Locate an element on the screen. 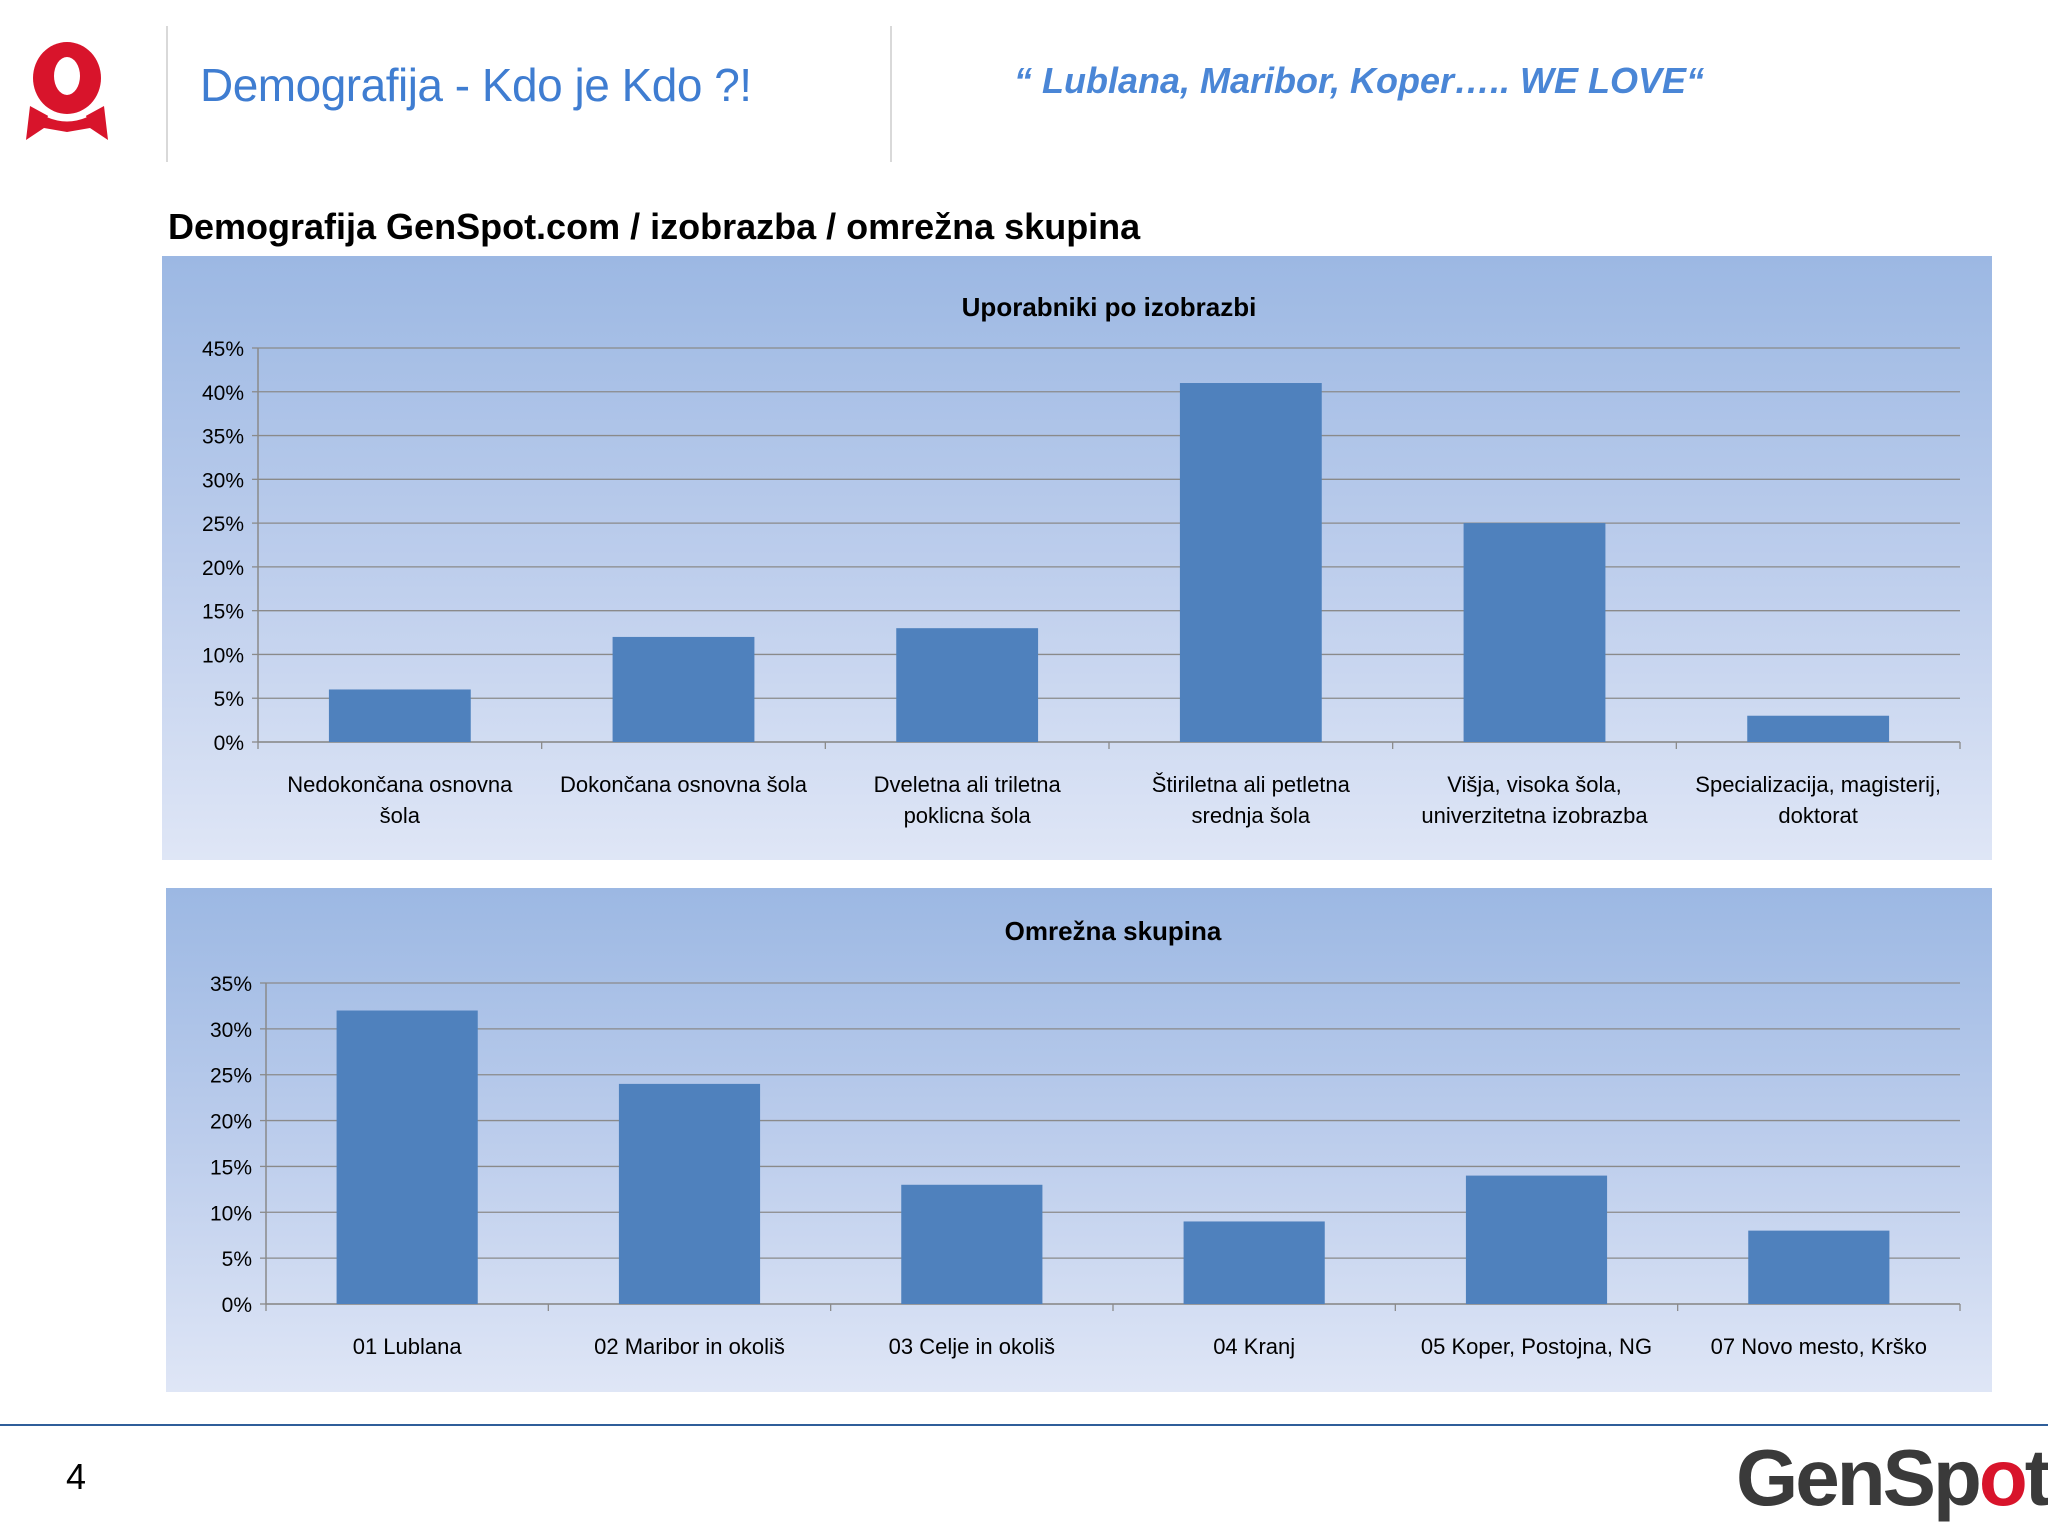  x-tick-label: 03 Celje in okoliš is located at coordinates (972, 1346).